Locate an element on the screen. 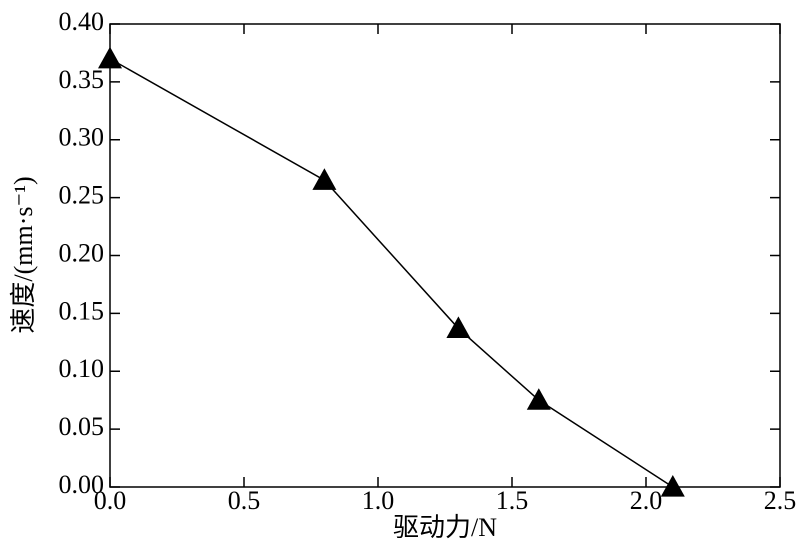 The image size is (800, 552). y-tick-label: 0.10 is located at coordinates (82, 368).